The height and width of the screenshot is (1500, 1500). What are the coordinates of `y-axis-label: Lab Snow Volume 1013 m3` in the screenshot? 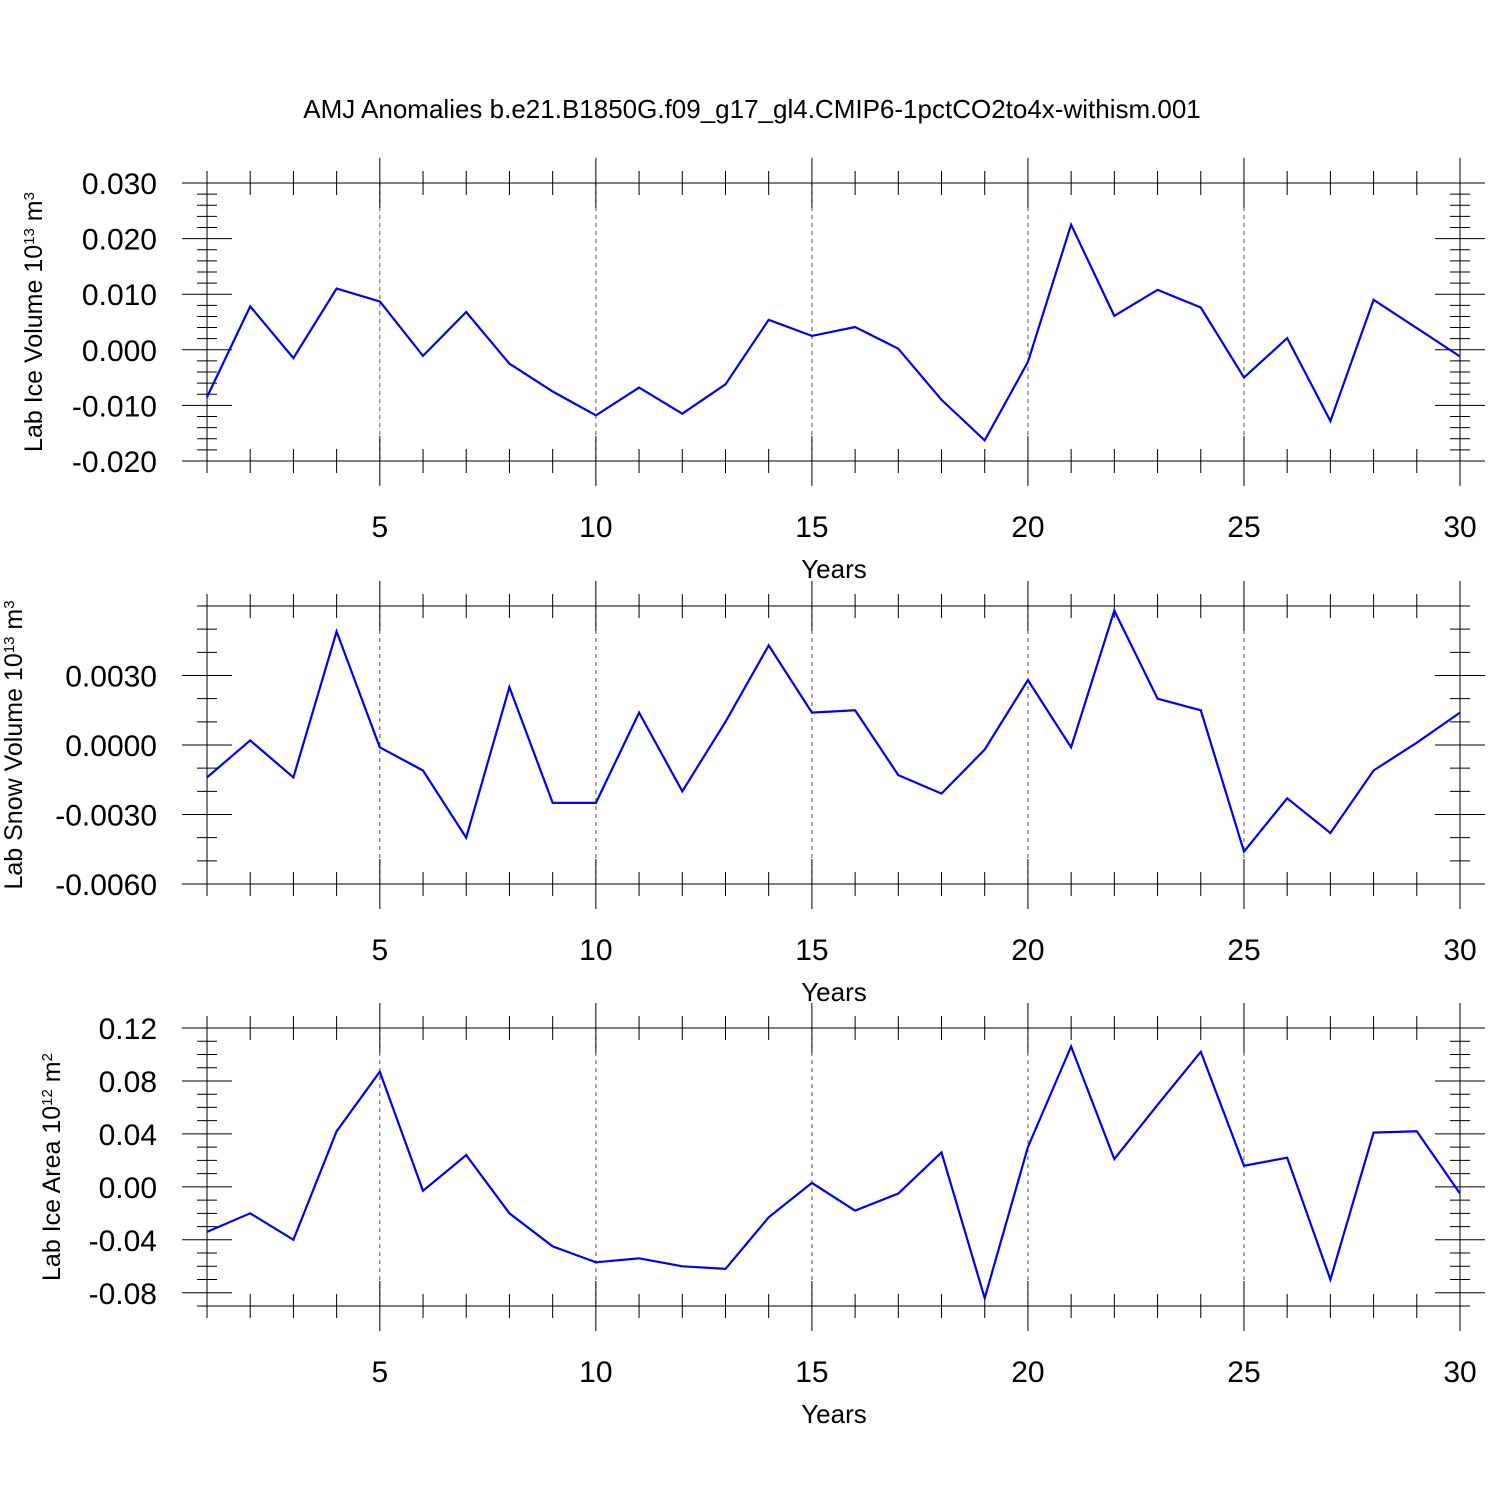 It's located at (14, 744).